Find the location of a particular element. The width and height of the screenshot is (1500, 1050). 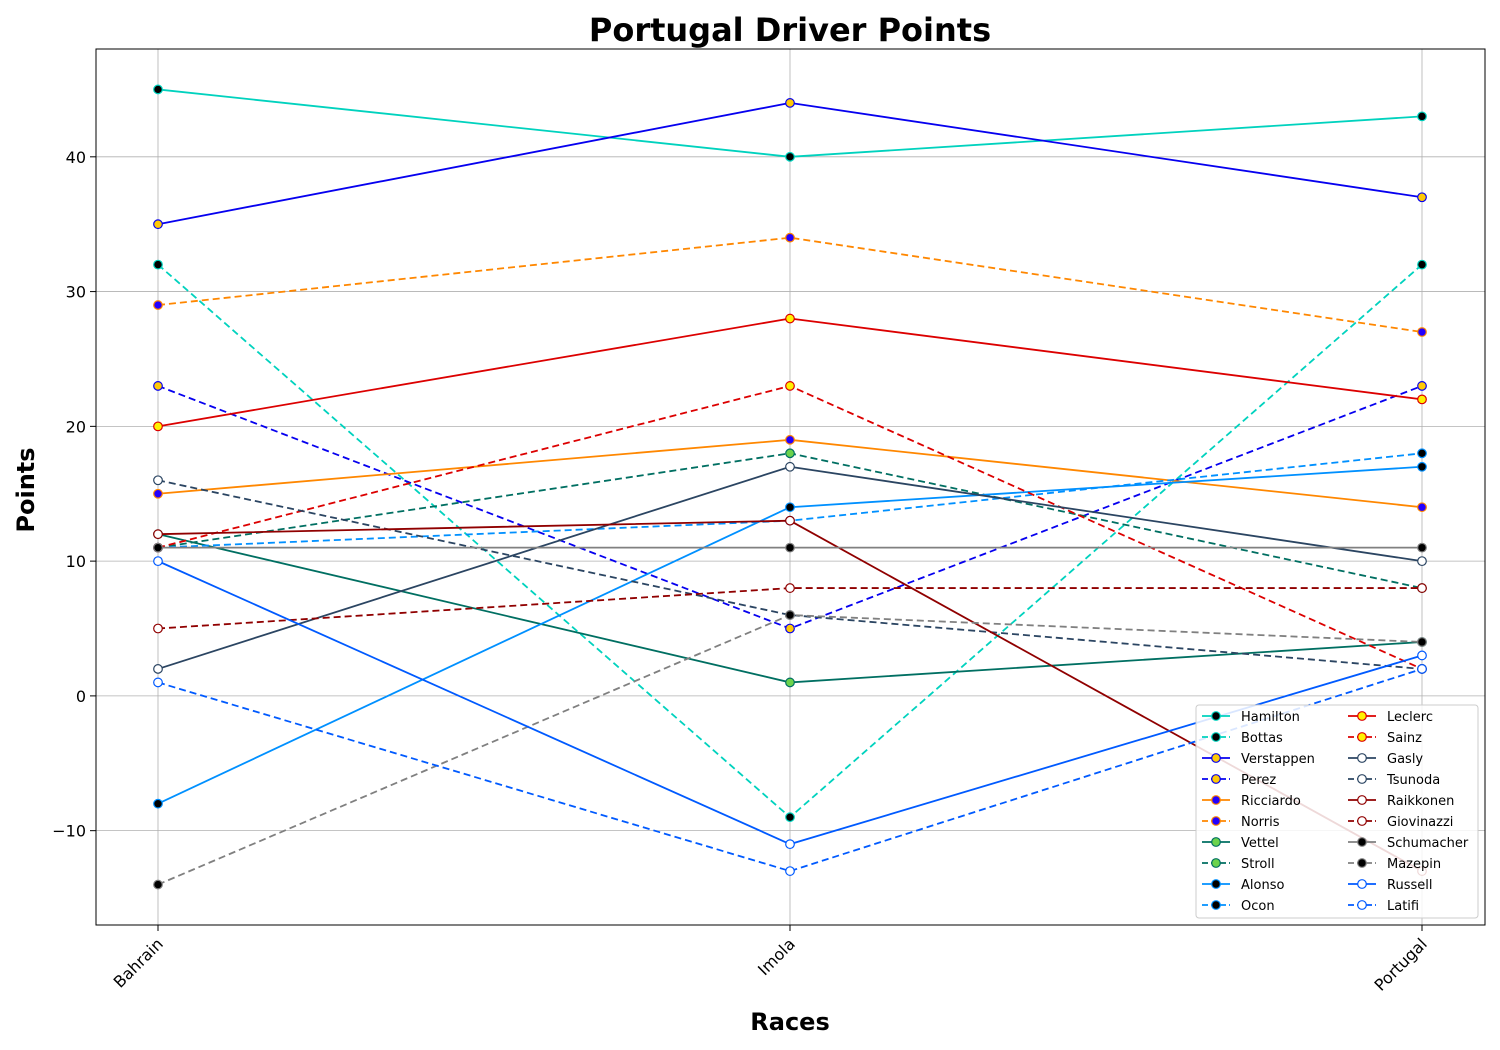

legend-label-norris: Norris is located at coordinates (1260, 822).